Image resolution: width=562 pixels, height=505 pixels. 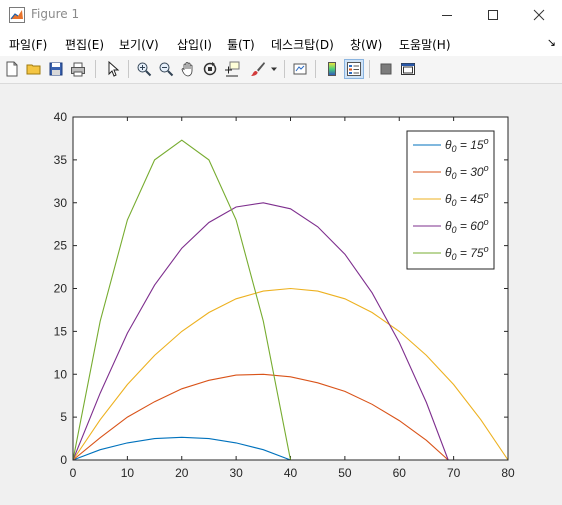 I want to click on y-tick-label: 30, so click(x=61, y=203).